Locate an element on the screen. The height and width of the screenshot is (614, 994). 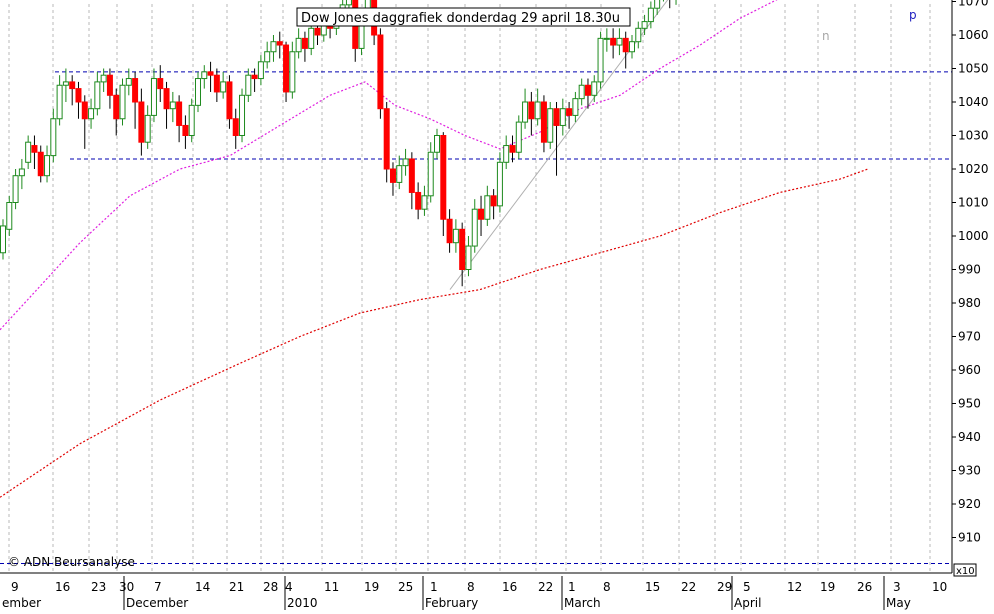
y-tick-label: 1060 is located at coordinates (973, 35).